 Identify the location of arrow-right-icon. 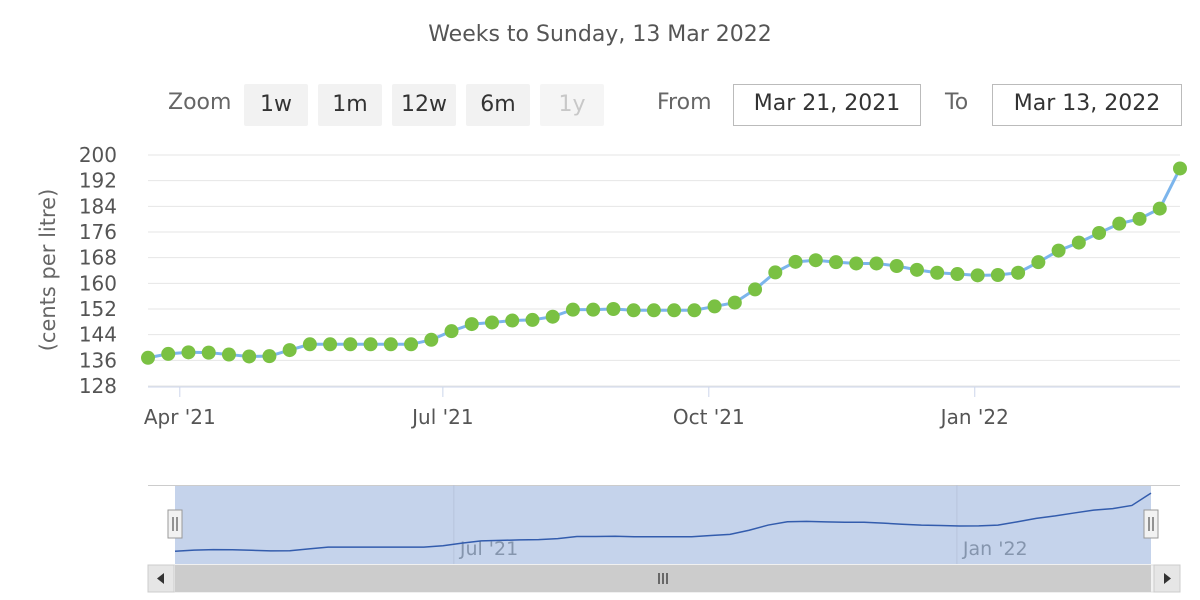
(1167, 578).